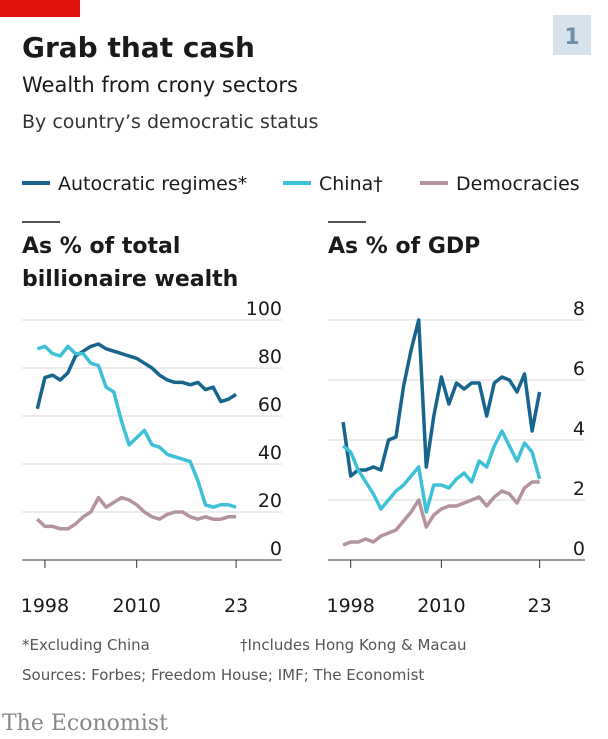 The width and height of the screenshot is (608, 739). I want to click on panel-title: As % of GDP, so click(404, 246).